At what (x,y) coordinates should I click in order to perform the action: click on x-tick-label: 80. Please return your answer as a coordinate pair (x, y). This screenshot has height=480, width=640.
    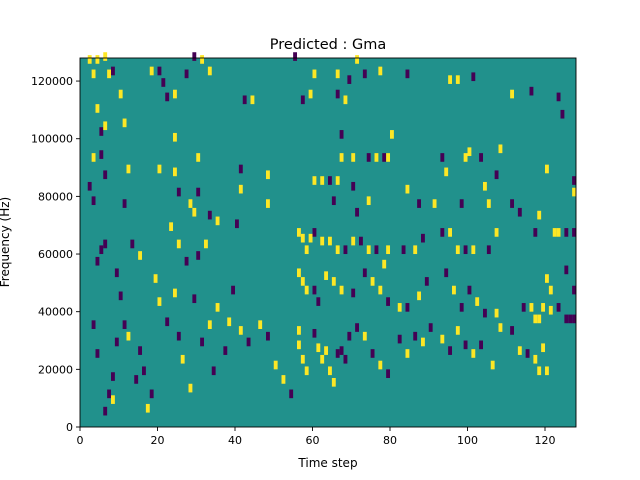
    Looking at the image, I should click on (390, 440).